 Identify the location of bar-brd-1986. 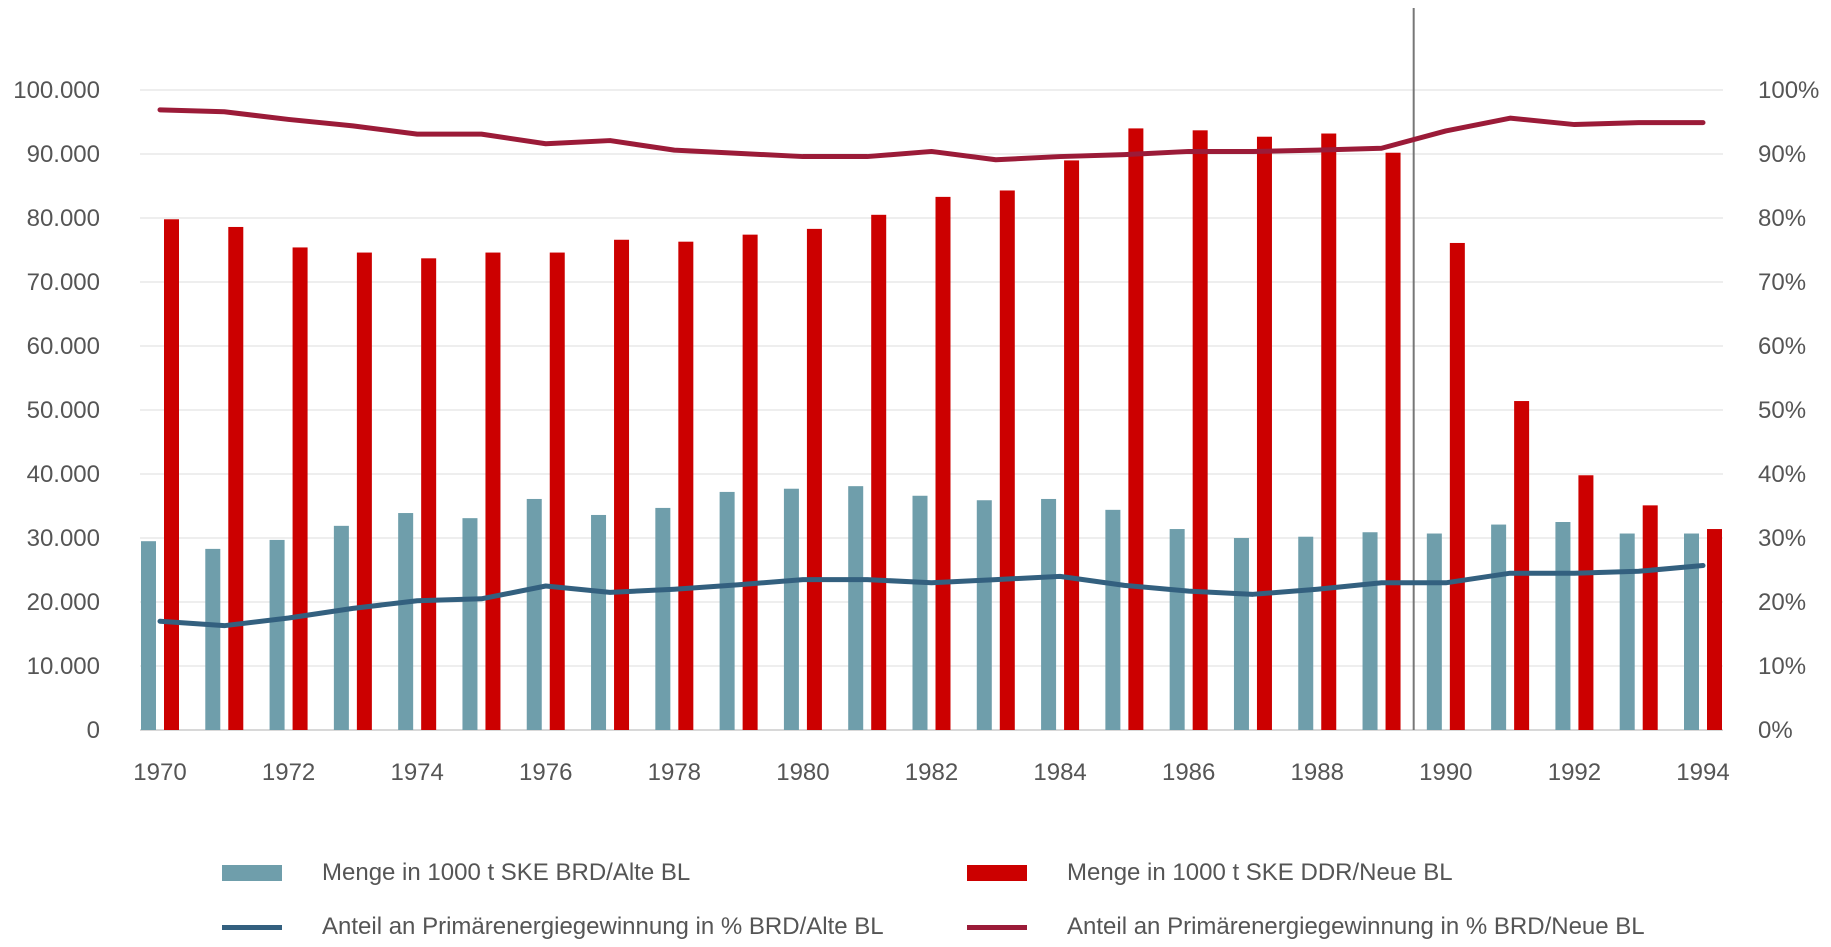
(1177, 629).